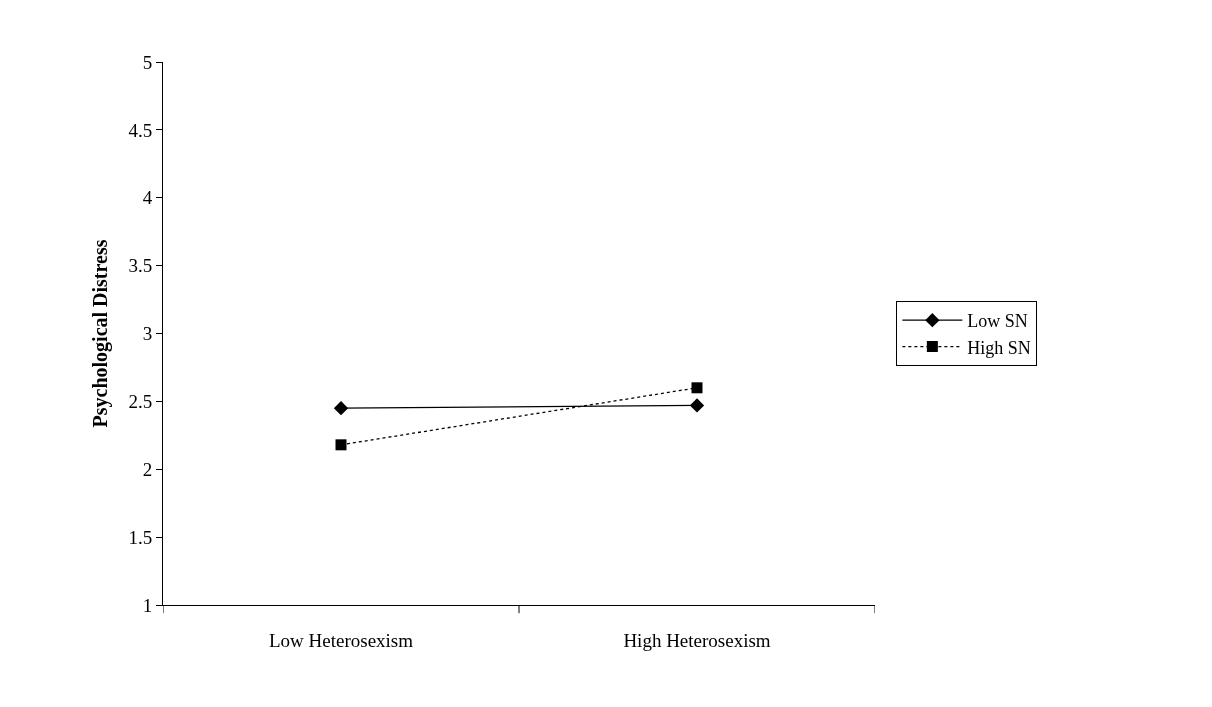 This screenshot has width=1212, height=707. I want to click on y-tick-label: 2.5, so click(140, 402).